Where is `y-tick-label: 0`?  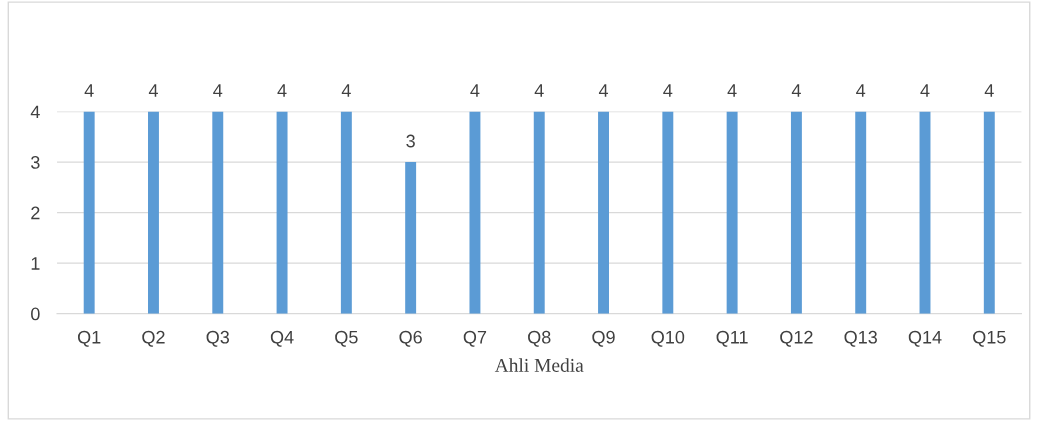
y-tick-label: 0 is located at coordinates (35, 314).